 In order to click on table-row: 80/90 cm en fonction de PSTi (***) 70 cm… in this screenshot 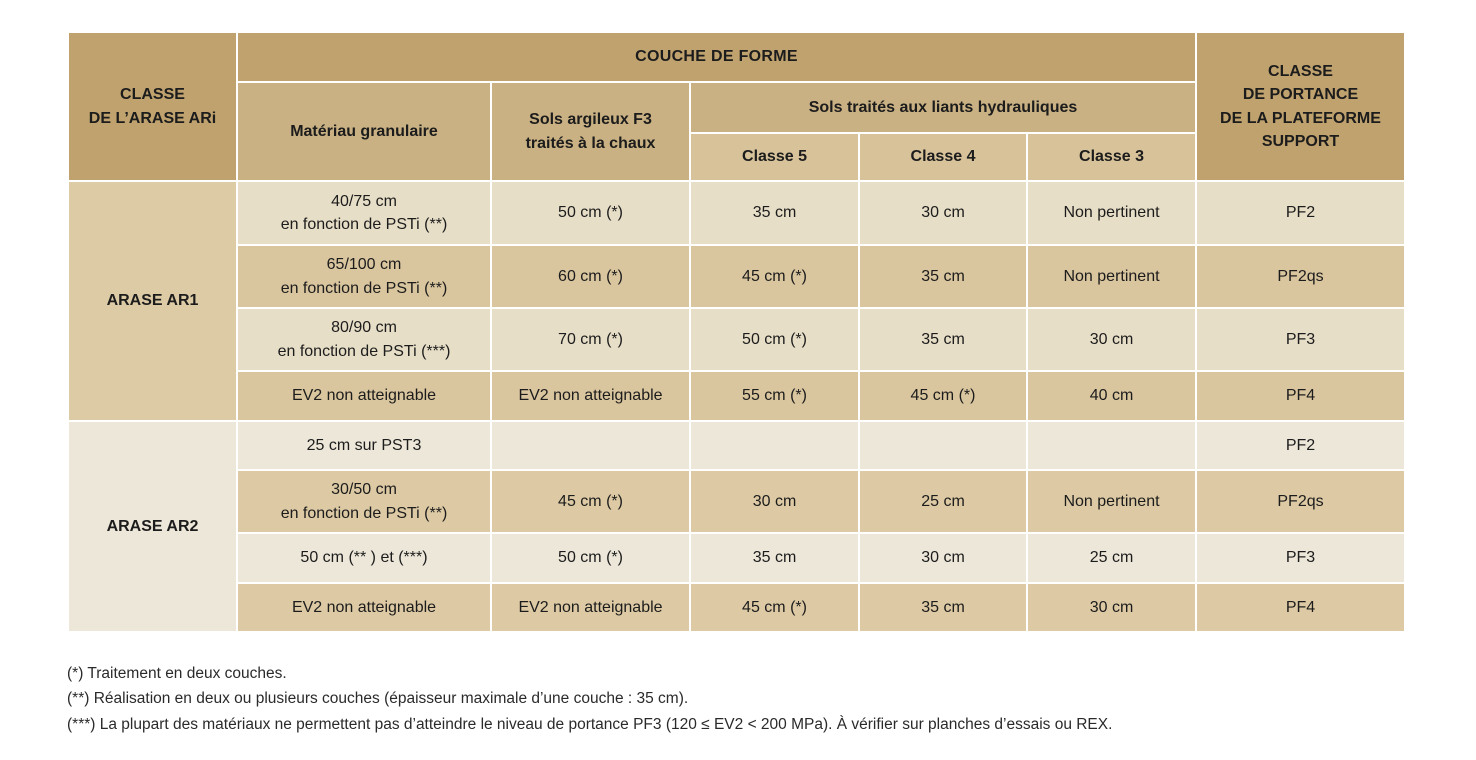, I will do `click(736, 339)`.